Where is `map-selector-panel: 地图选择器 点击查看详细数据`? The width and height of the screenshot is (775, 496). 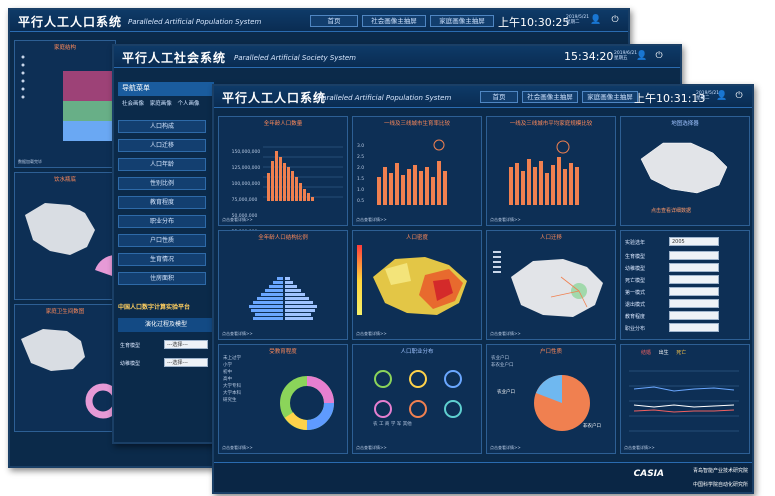
map-selector-panel: 地图选择器 点击查看详细数据 is located at coordinates (685, 171).